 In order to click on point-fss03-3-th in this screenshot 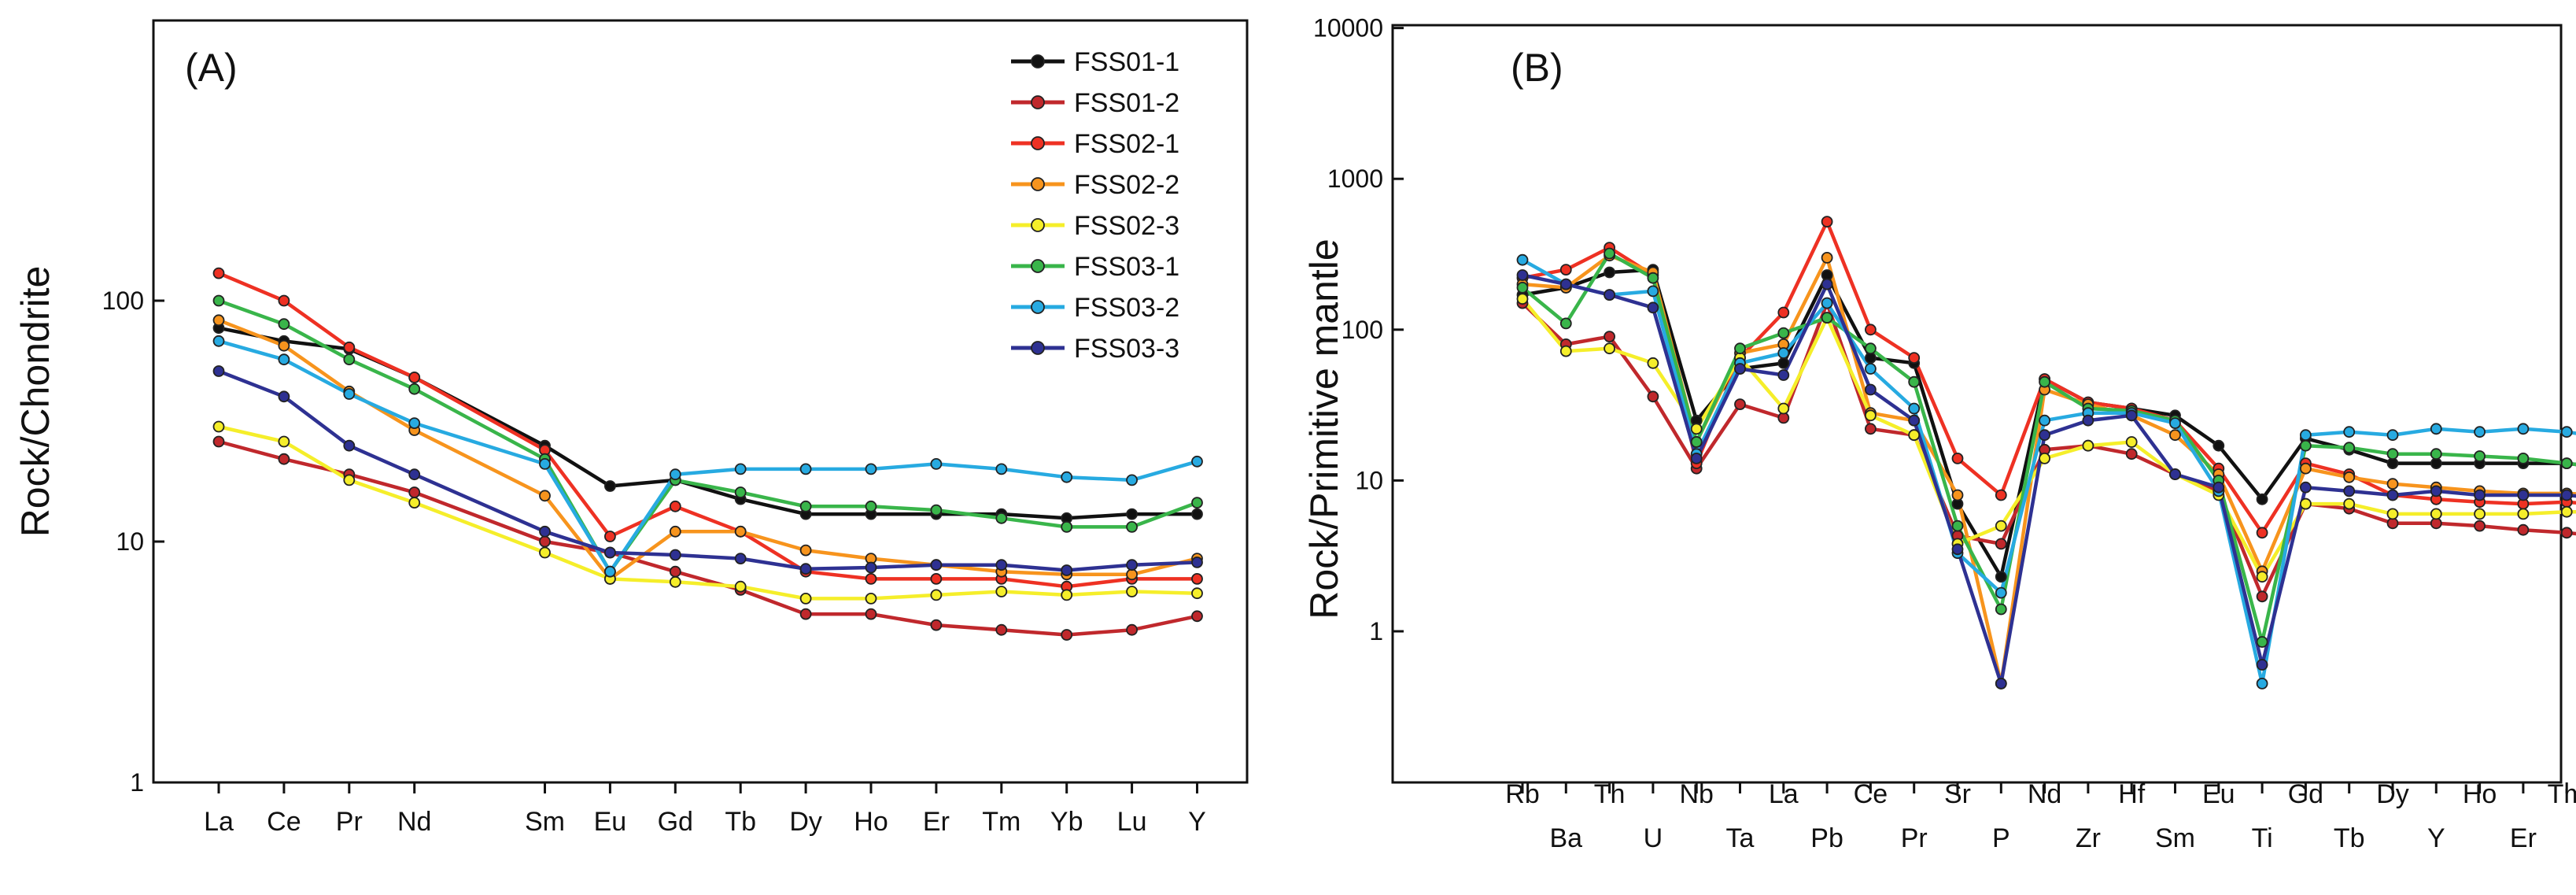, I will do `click(1609, 295)`.